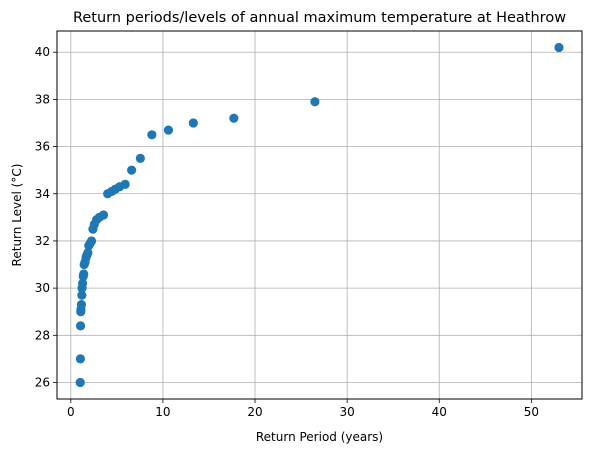 The width and height of the screenshot is (598, 453). I want to click on x-tick-label: 20, so click(254, 412).